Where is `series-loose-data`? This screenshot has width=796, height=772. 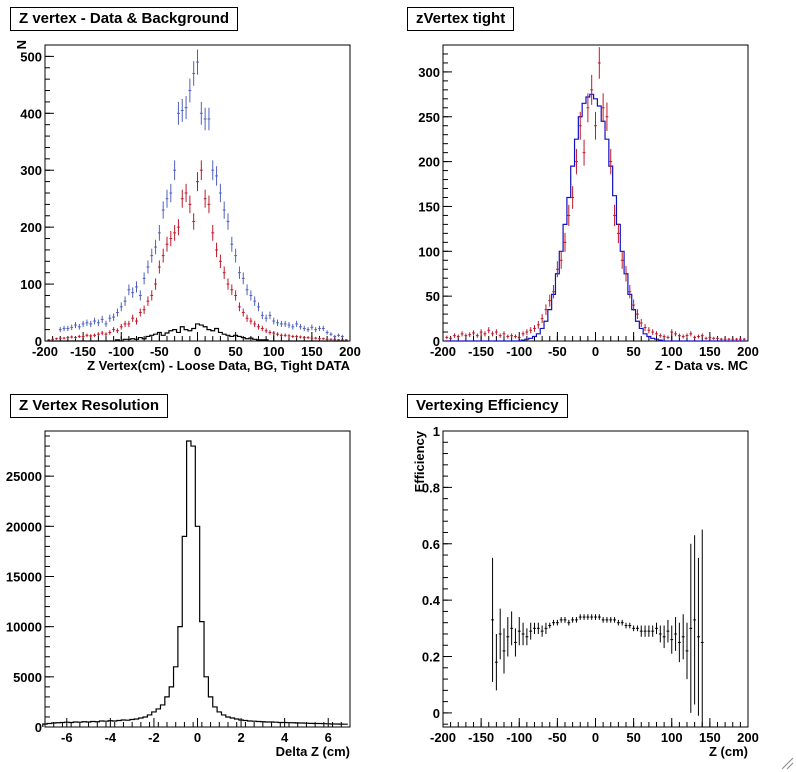 series-loose-data is located at coordinates (201, 194).